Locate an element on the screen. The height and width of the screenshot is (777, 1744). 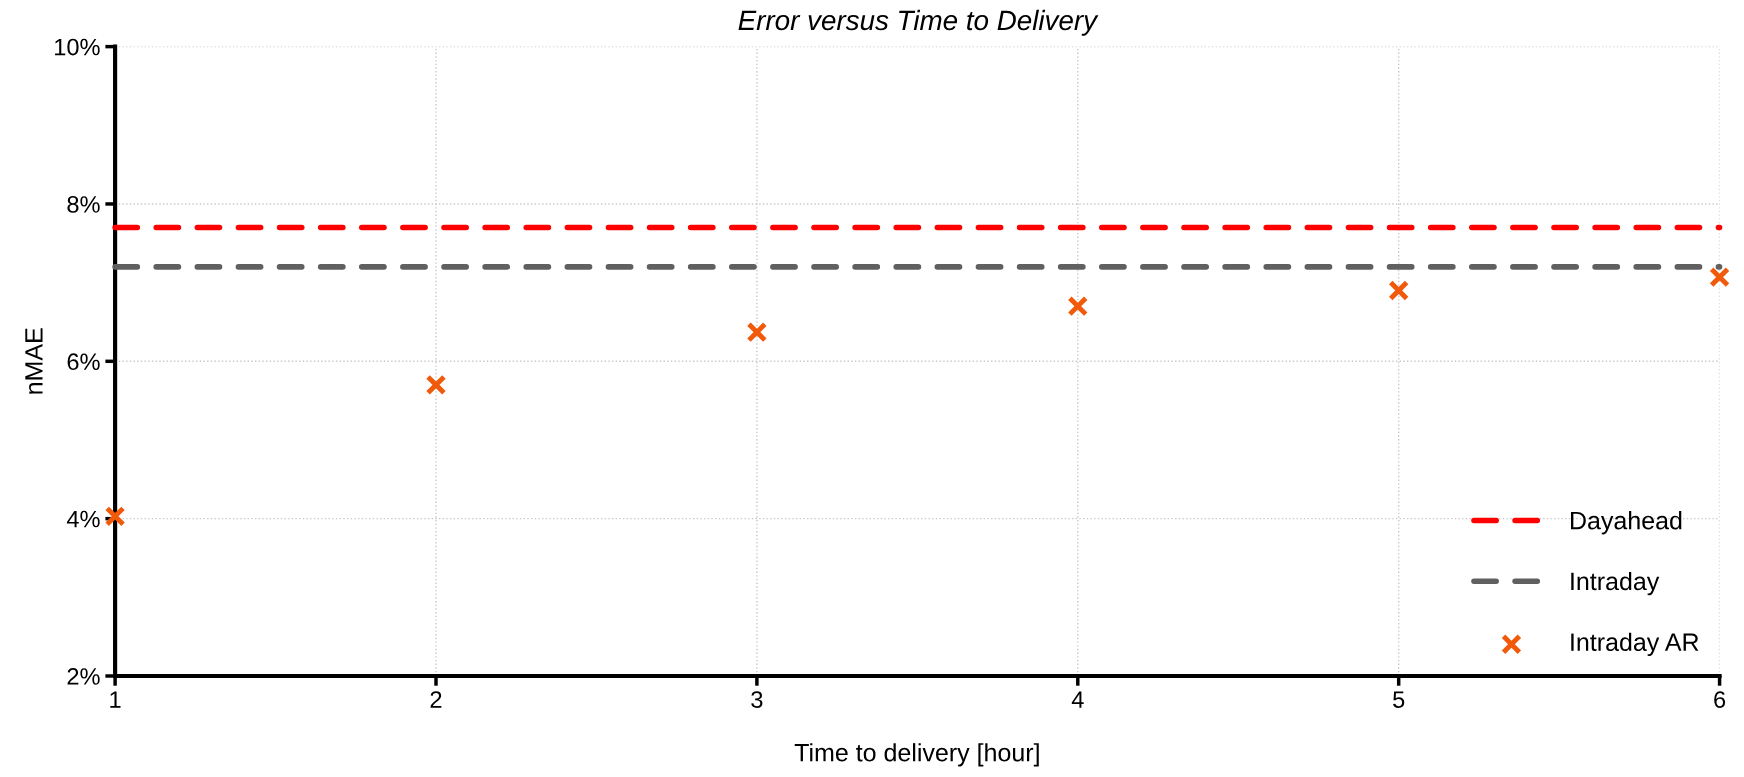
x-tick-label: 4 is located at coordinates (1077, 699).